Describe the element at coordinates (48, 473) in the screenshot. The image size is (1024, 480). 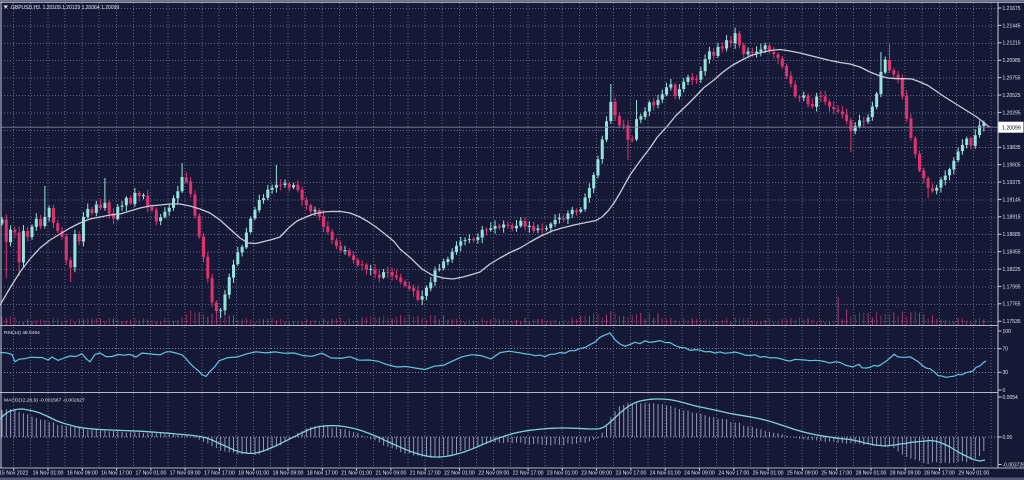
I see `svg-text: 16 Nov 01:00` at that location.